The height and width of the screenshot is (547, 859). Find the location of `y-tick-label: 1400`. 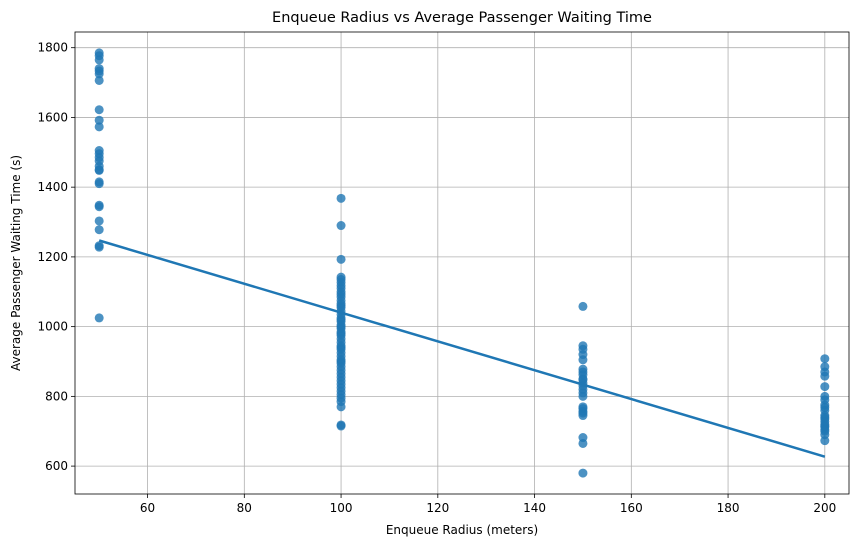

y-tick-label: 1400 is located at coordinates (52, 187).